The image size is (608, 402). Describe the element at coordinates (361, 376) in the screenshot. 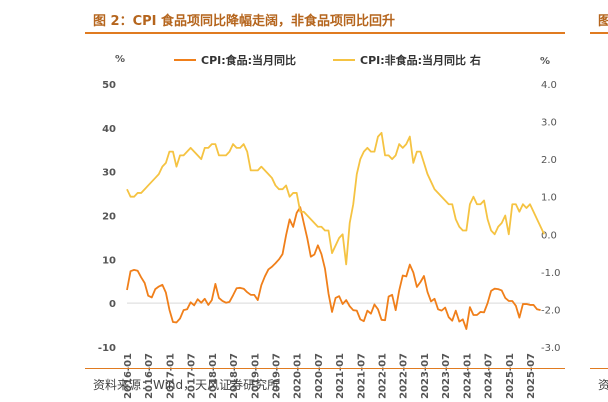

I see `x-axis-tick-label: 2021-07` at that location.